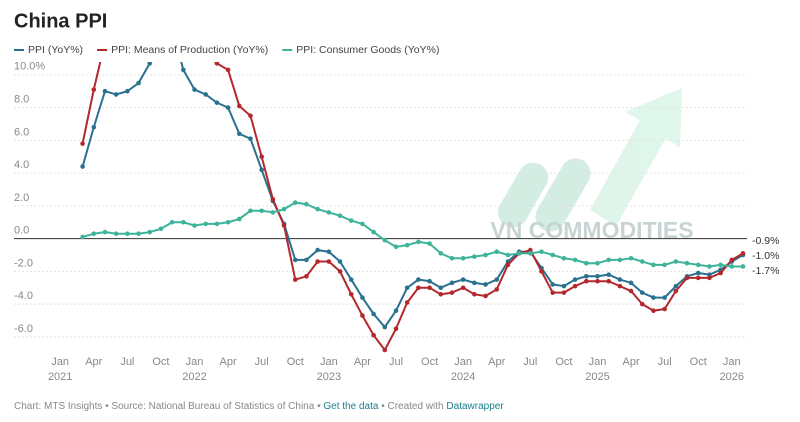 The width and height of the screenshot is (800, 422). What do you see at coordinates (295, 362) in the screenshot?
I see `x-tick-label: Oct` at bounding box center [295, 362].